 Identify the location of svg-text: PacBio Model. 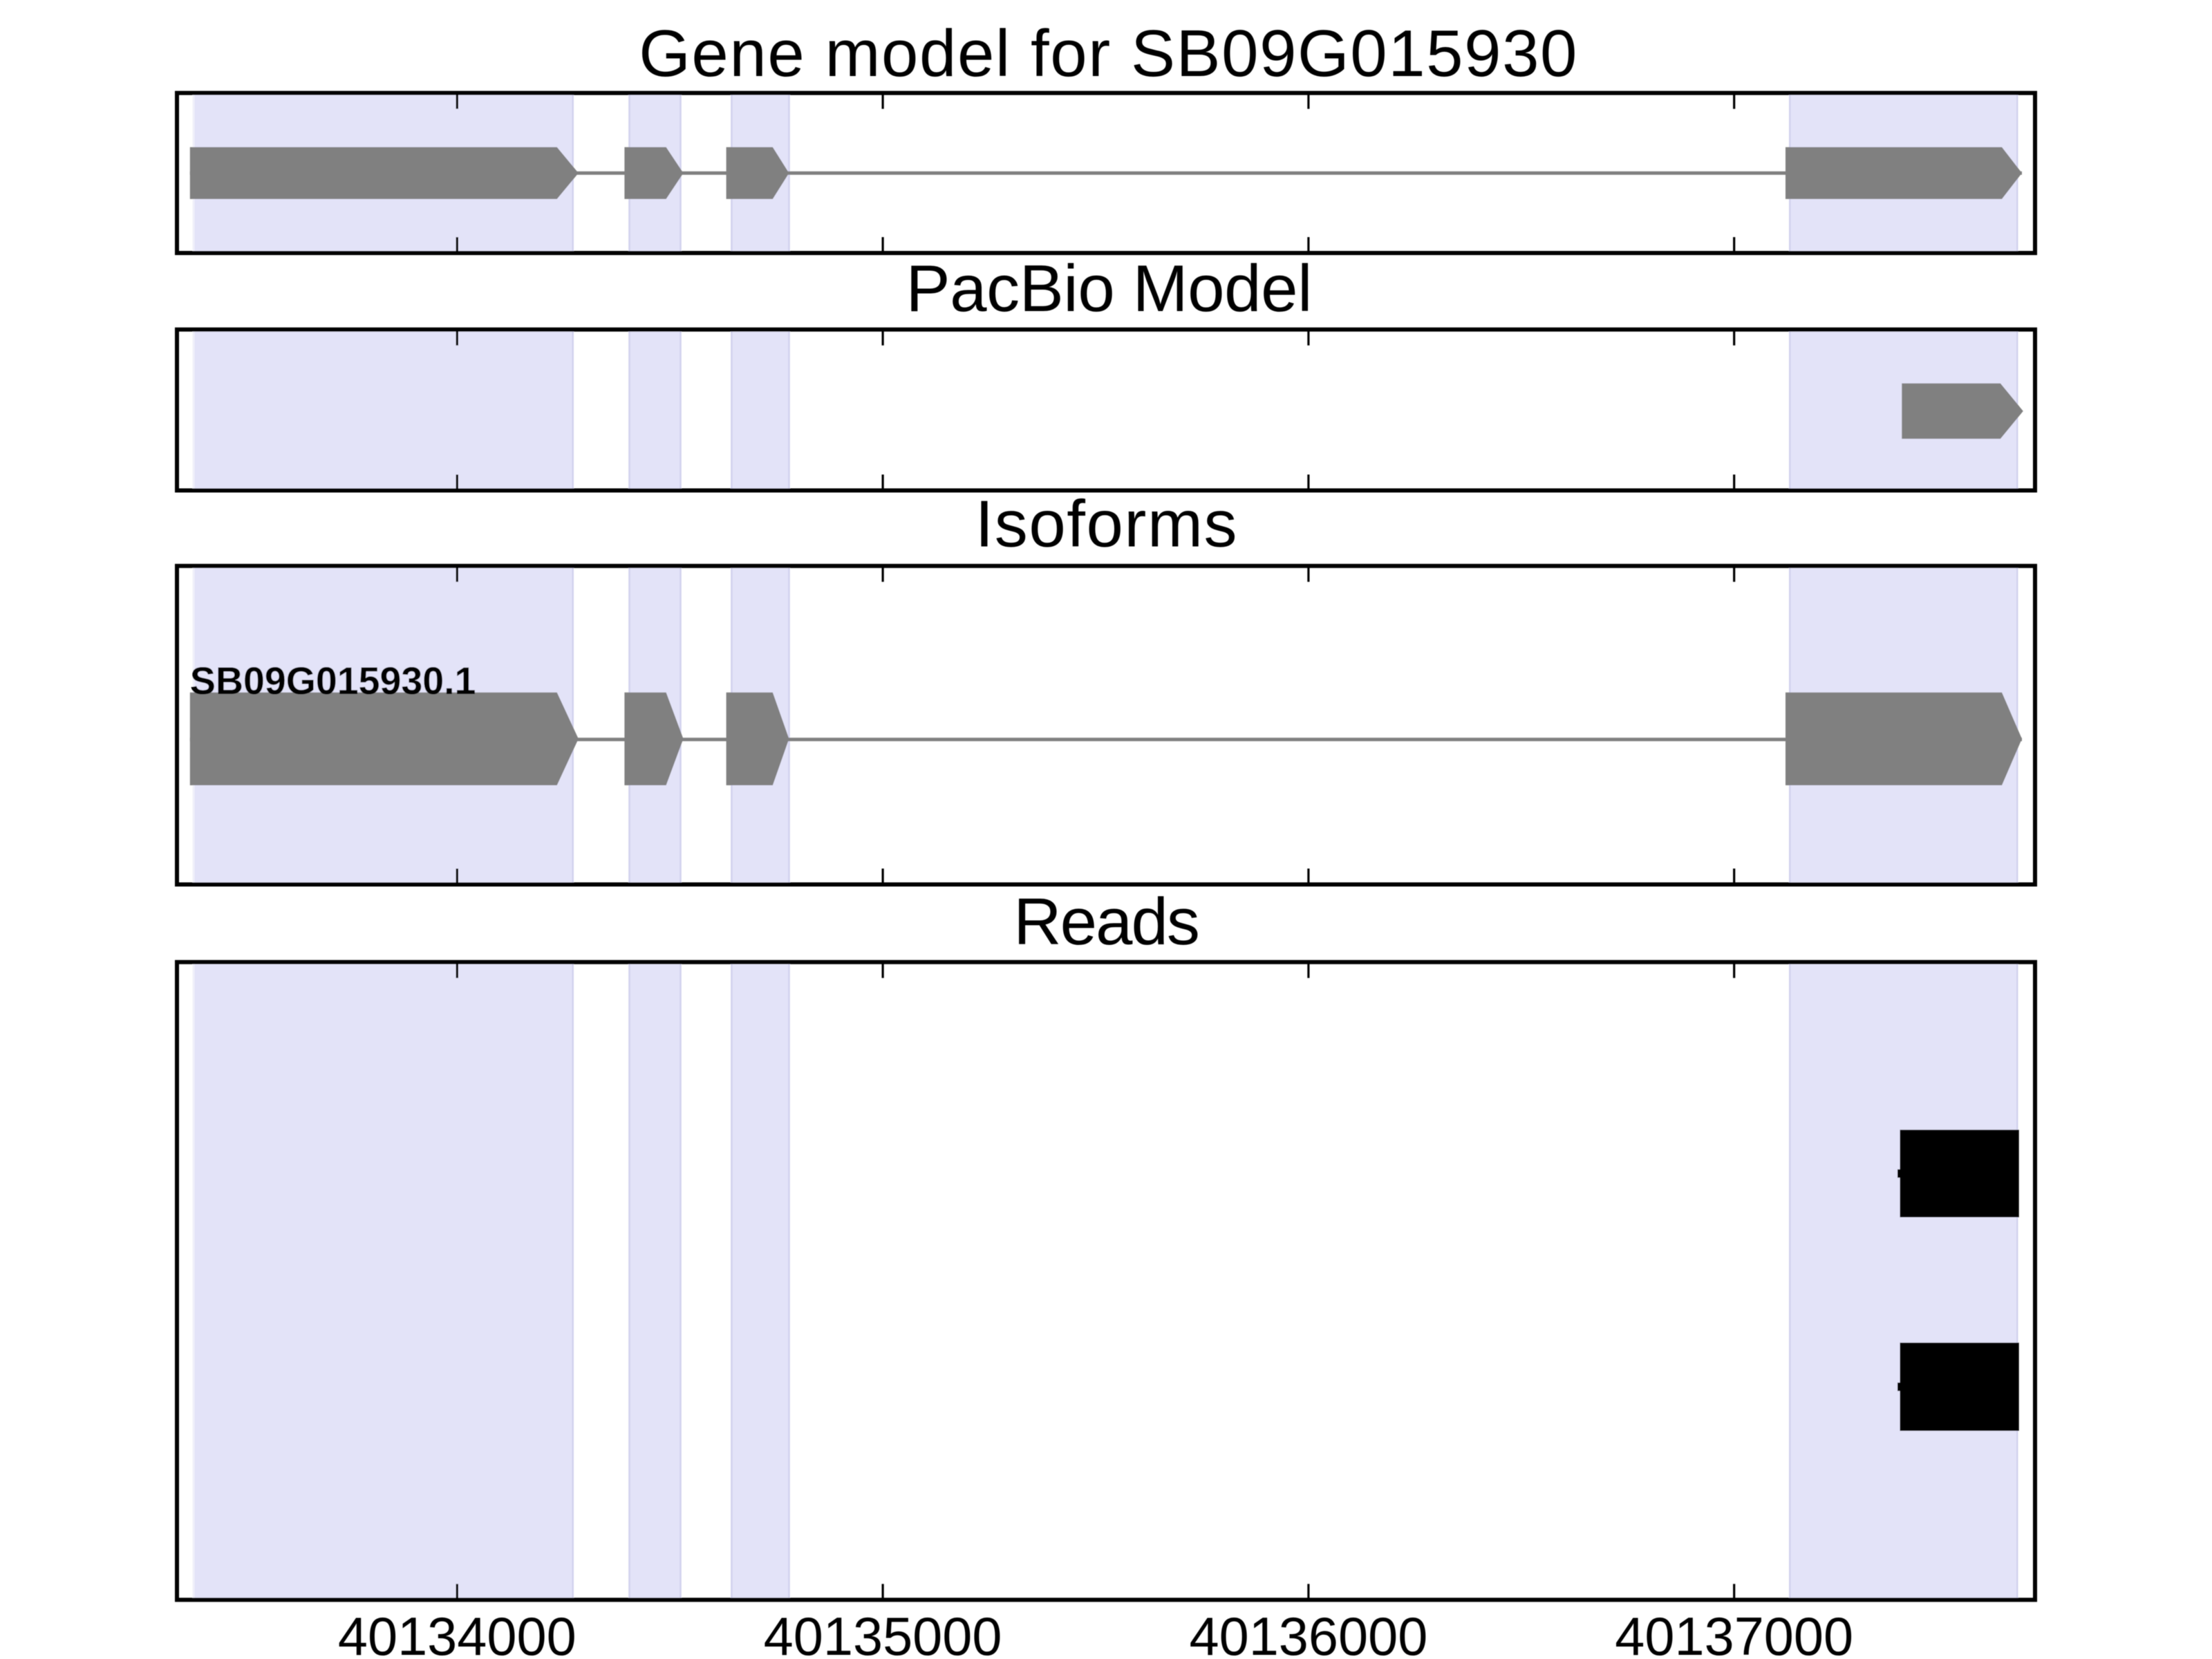
(1110, 289).